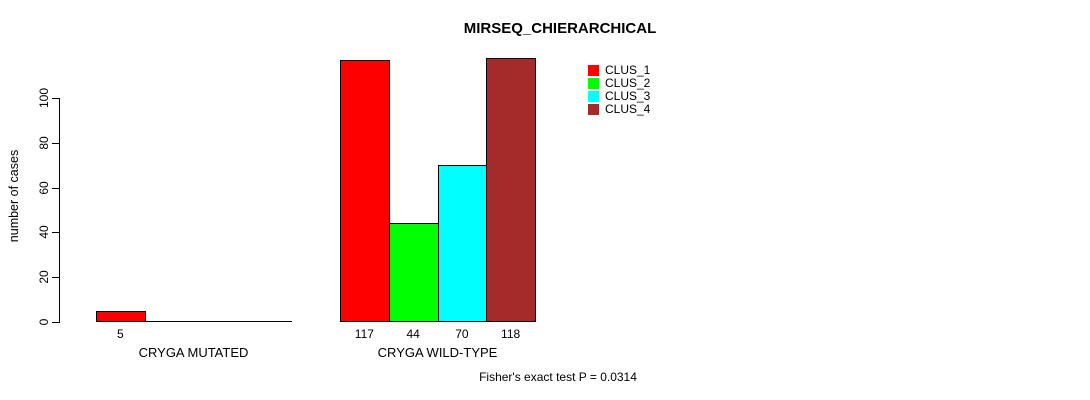  Describe the element at coordinates (413, 334) in the screenshot. I see `bar-value-label: 44` at that location.